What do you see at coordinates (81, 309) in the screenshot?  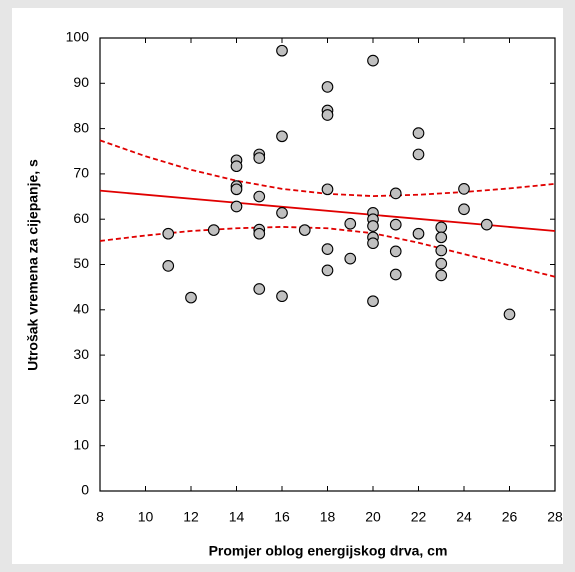 I see `y-tick-label: 40` at bounding box center [81, 309].